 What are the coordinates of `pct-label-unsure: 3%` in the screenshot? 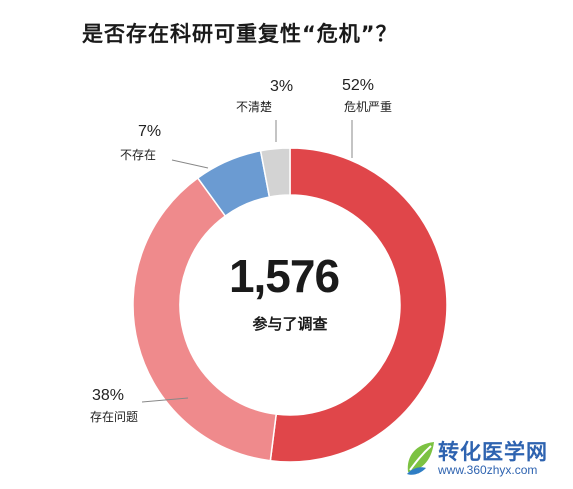 It's located at (281, 86).